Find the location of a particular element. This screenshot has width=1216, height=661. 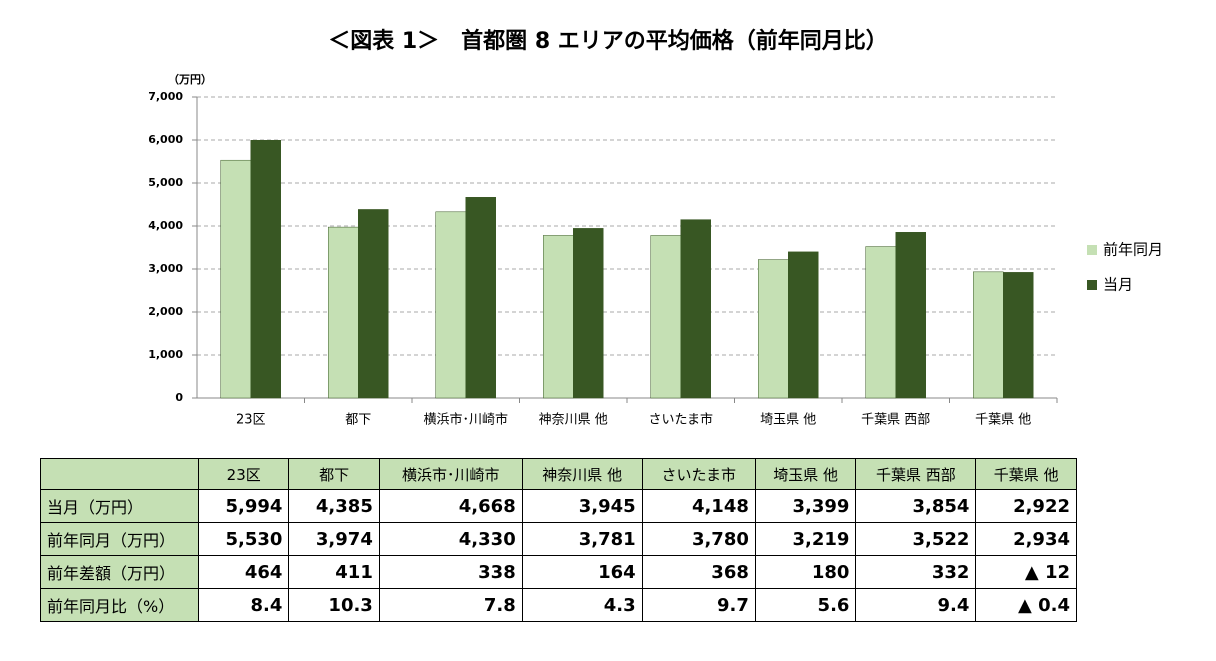

column-header: 横浜市･川崎市 is located at coordinates (450, 474).